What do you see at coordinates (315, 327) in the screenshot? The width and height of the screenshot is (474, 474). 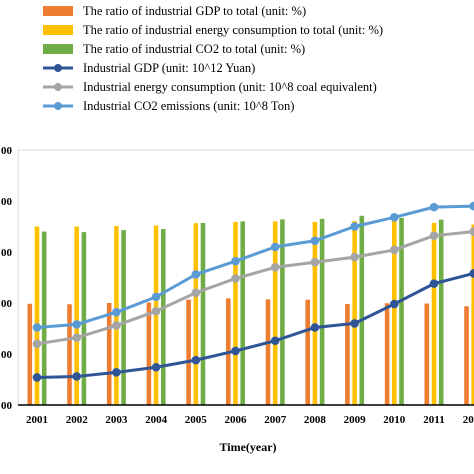 I see `point-s0-2008` at bounding box center [315, 327].